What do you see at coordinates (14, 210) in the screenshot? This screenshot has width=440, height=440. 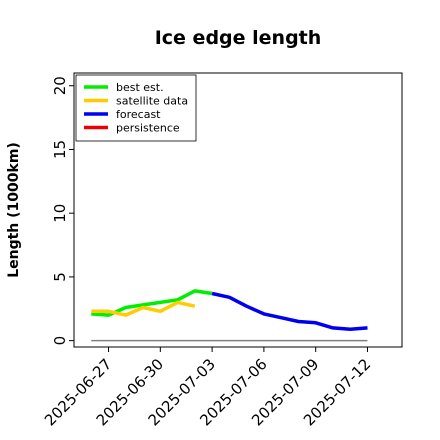 I see `y-axis-label: Length (1000km)` at bounding box center [14, 210].